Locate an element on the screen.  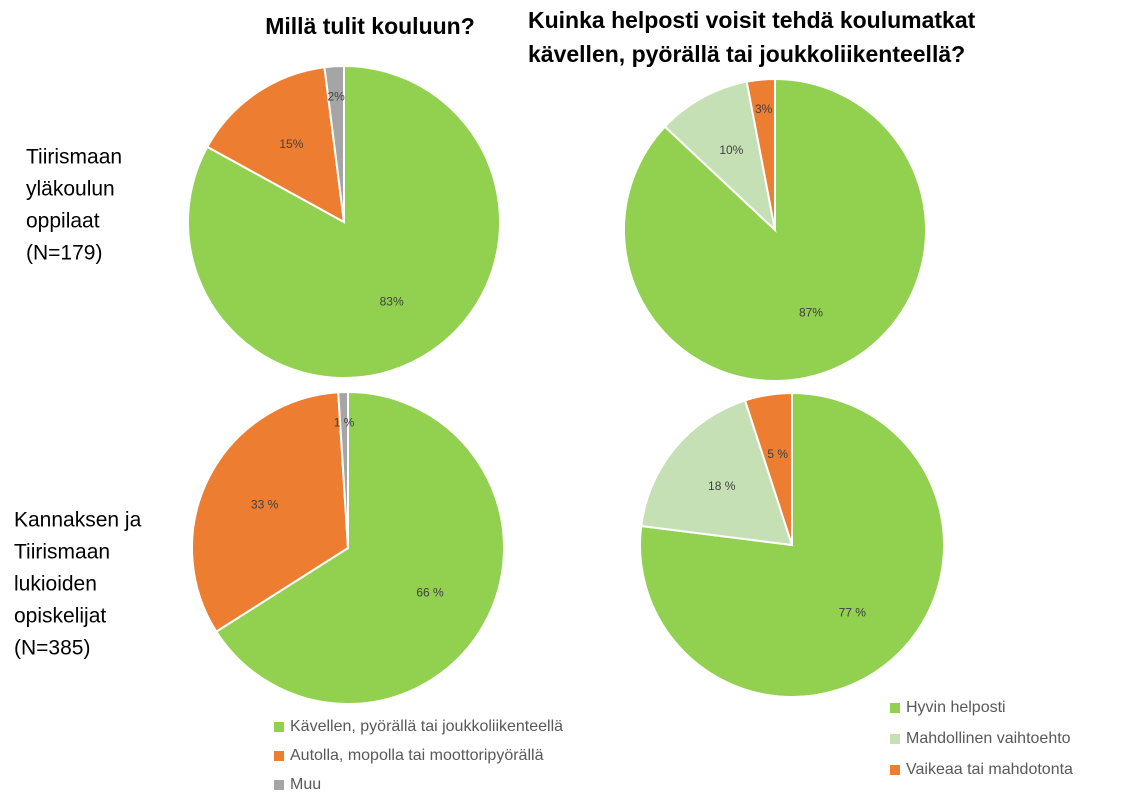
row-label: (N=385) is located at coordinates (52, 648).